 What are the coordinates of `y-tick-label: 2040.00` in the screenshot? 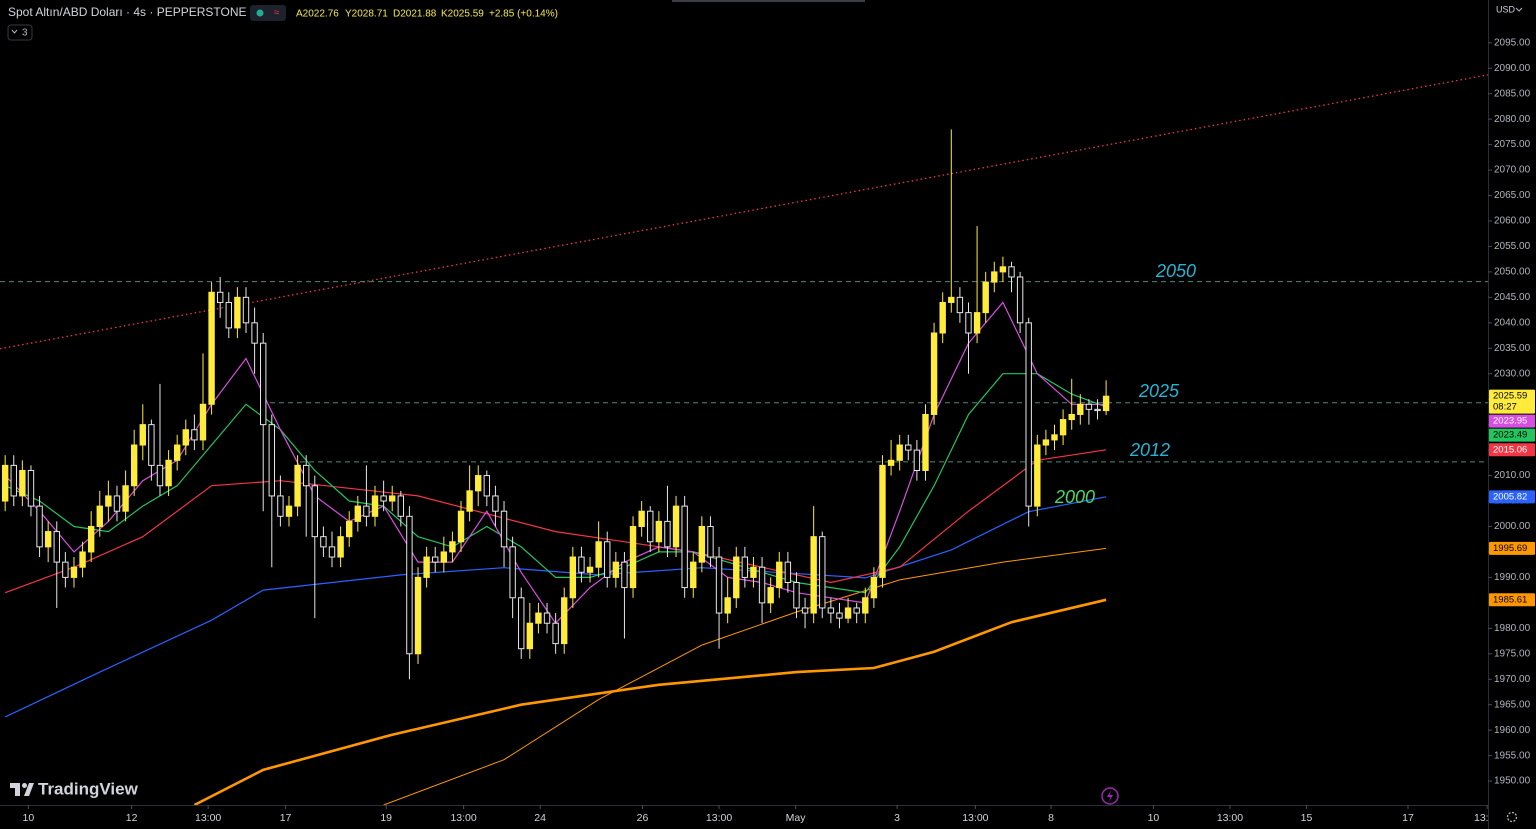 It's located at (1512, 322).